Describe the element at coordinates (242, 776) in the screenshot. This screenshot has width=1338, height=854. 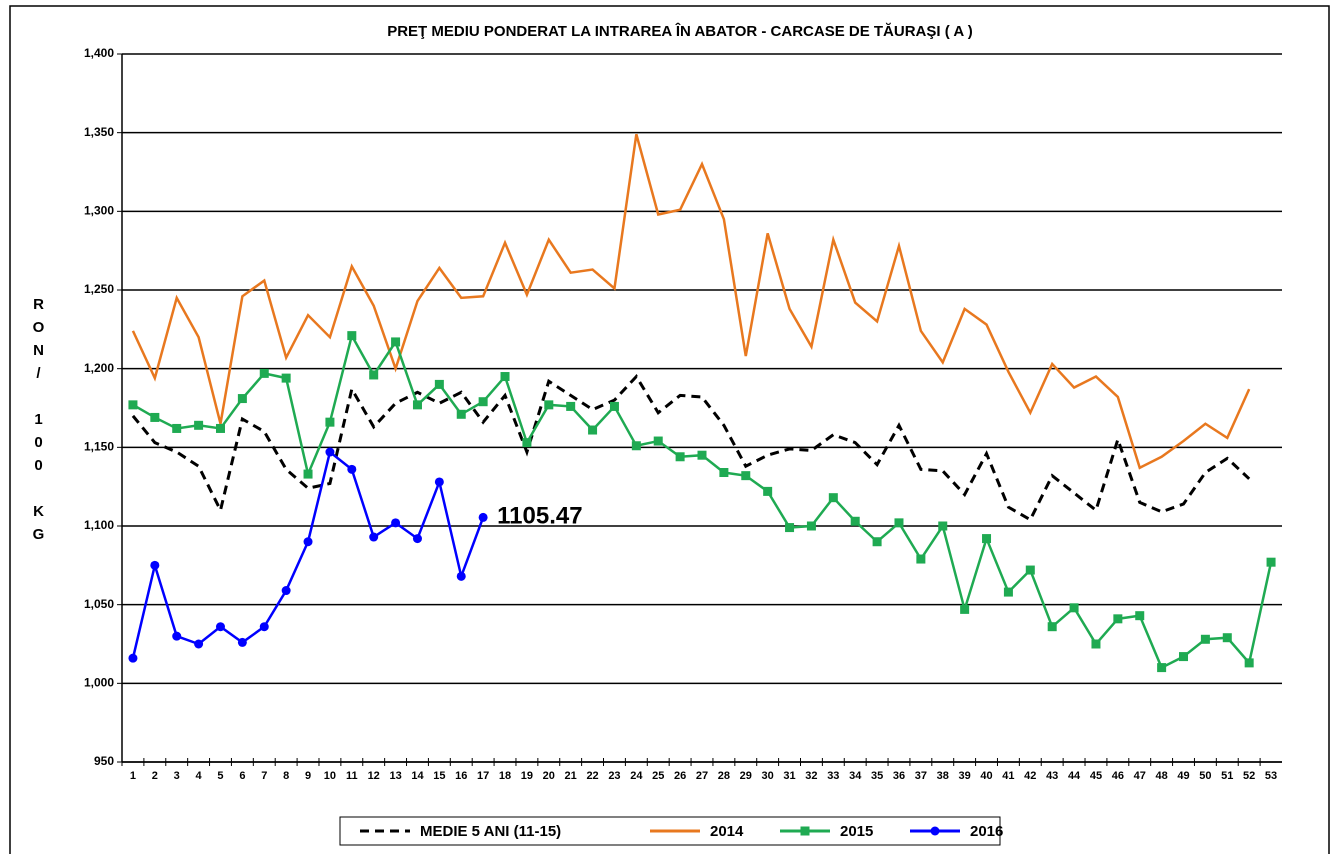
I see `x-tick-label: 6` at that location.